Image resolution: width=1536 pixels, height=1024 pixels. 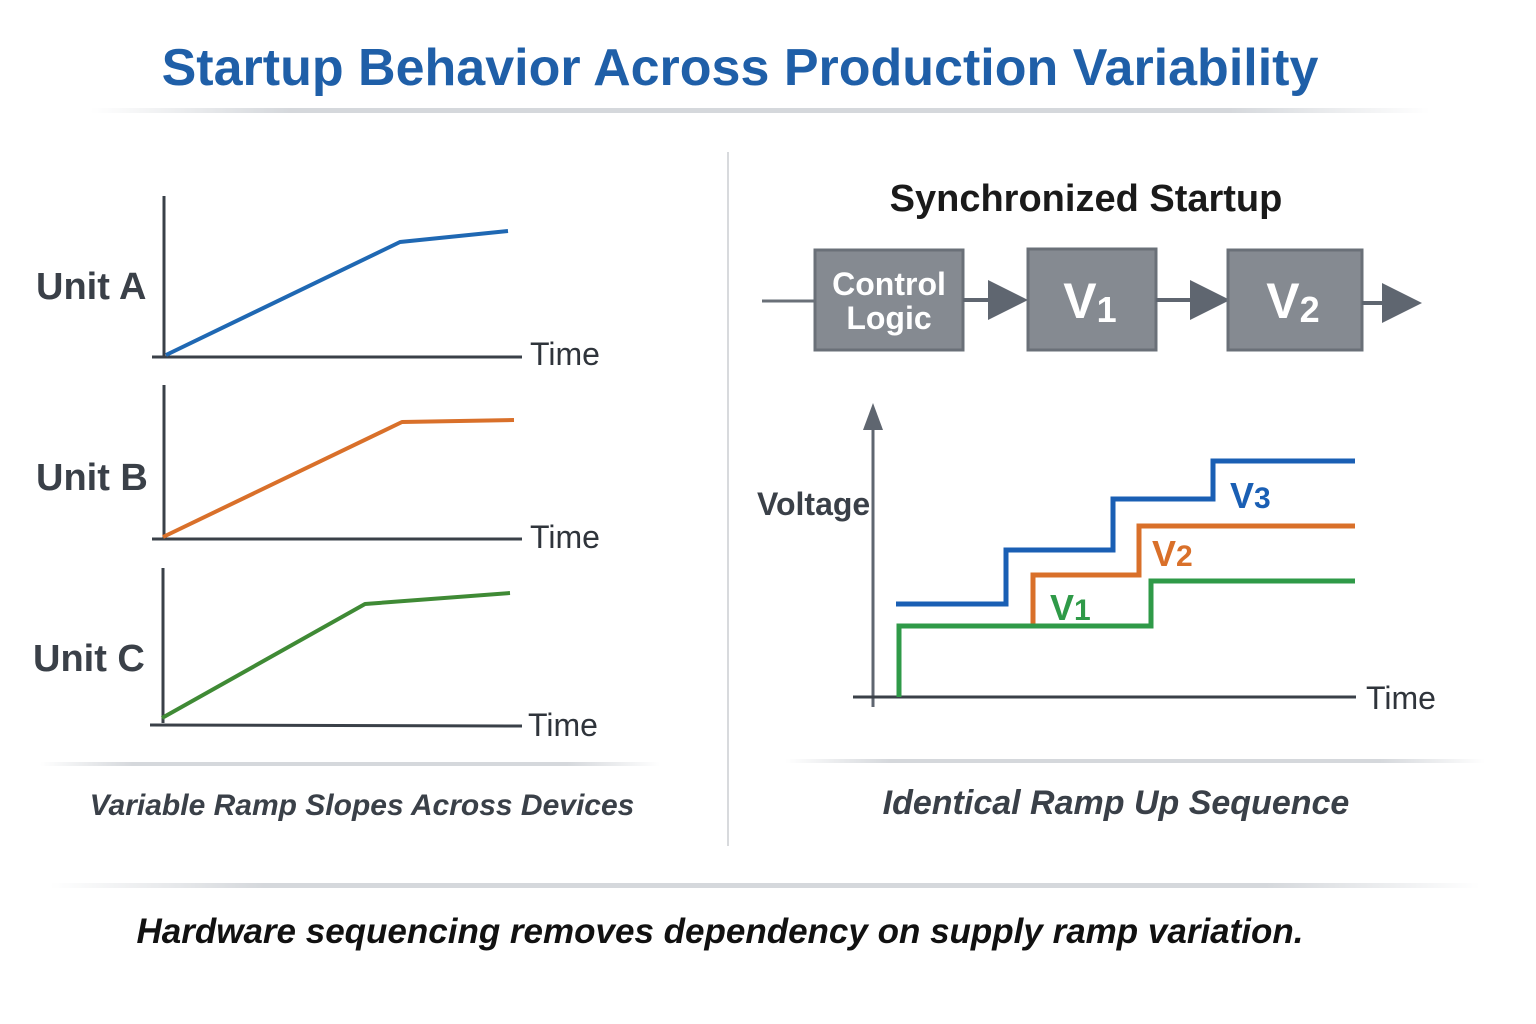 I want to click on v1-step-line, so click(x=1125, y=637).